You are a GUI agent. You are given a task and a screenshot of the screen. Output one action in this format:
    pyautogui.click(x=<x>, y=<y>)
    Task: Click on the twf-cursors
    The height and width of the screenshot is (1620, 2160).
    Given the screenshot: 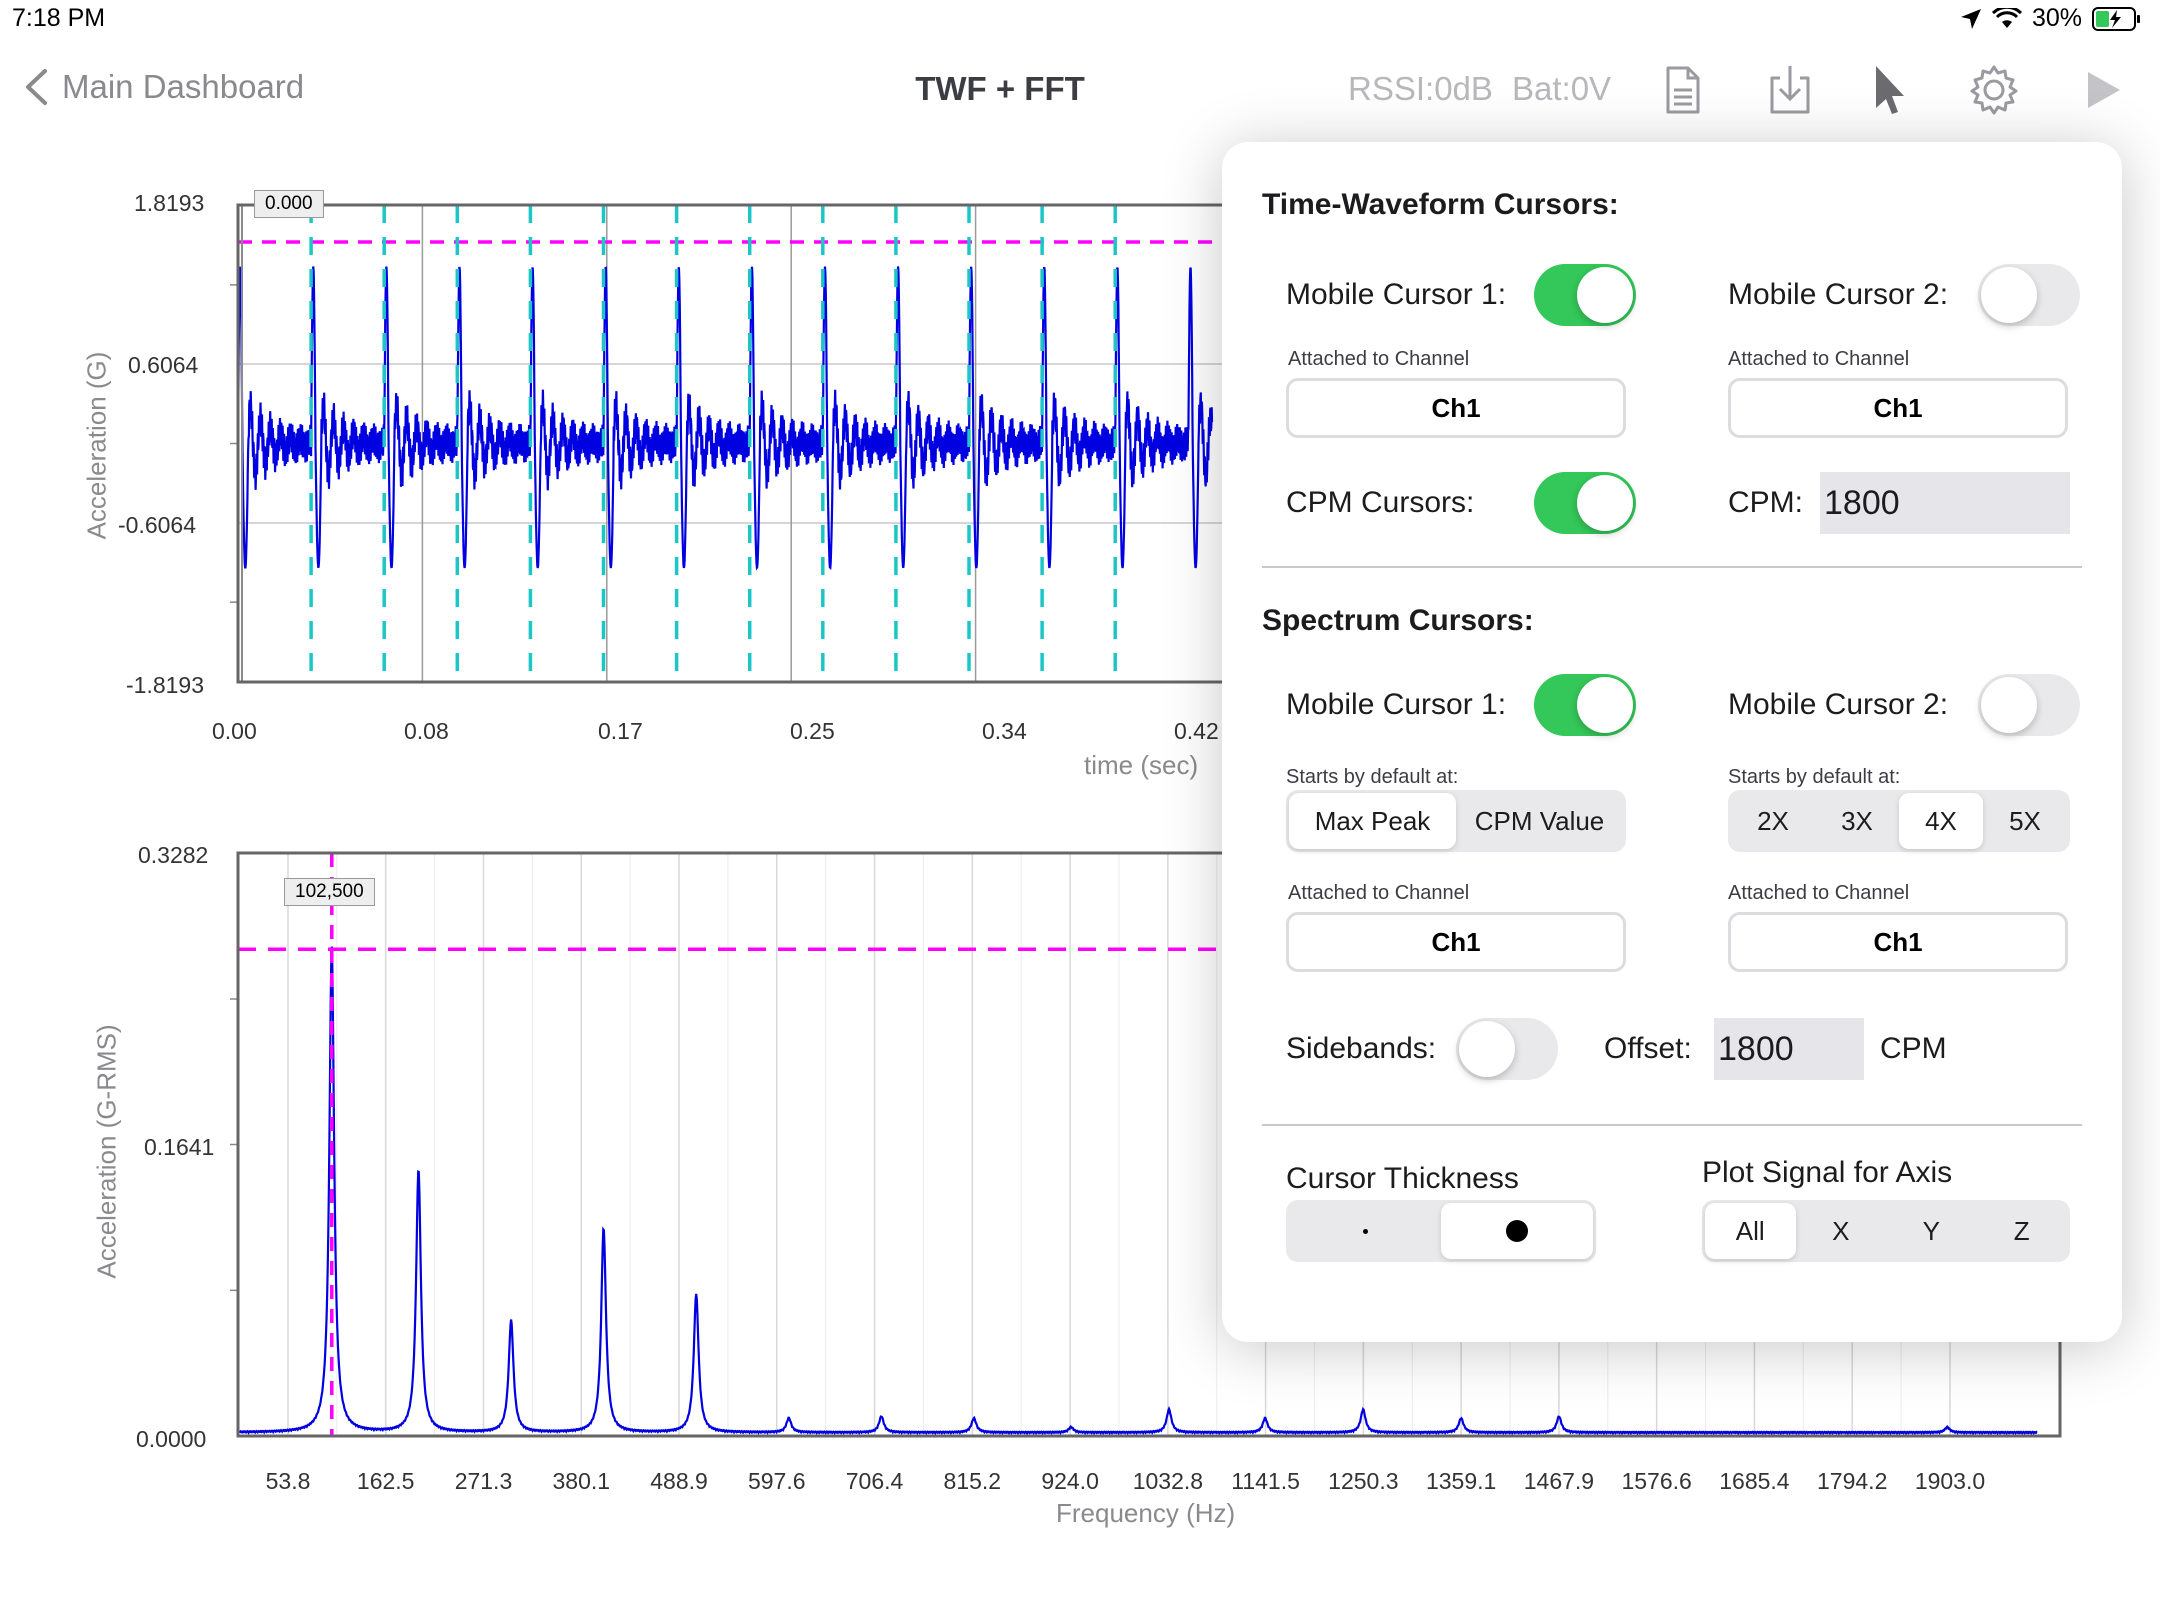 What is the action you would take?
    pyautogui.click(x=730, y=443)
    